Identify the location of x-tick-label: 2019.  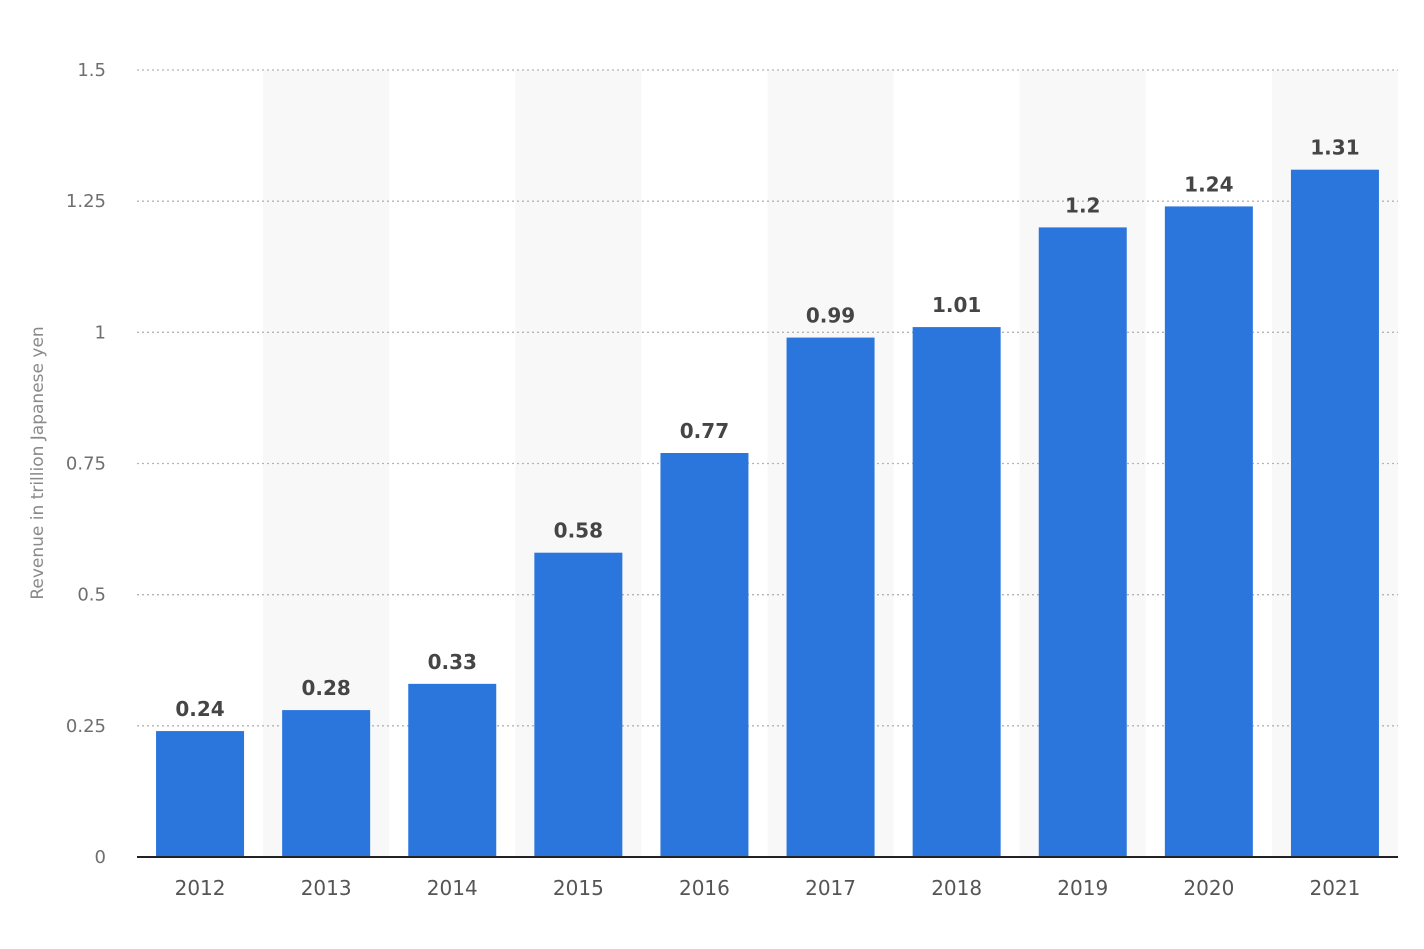
(1082, 888).